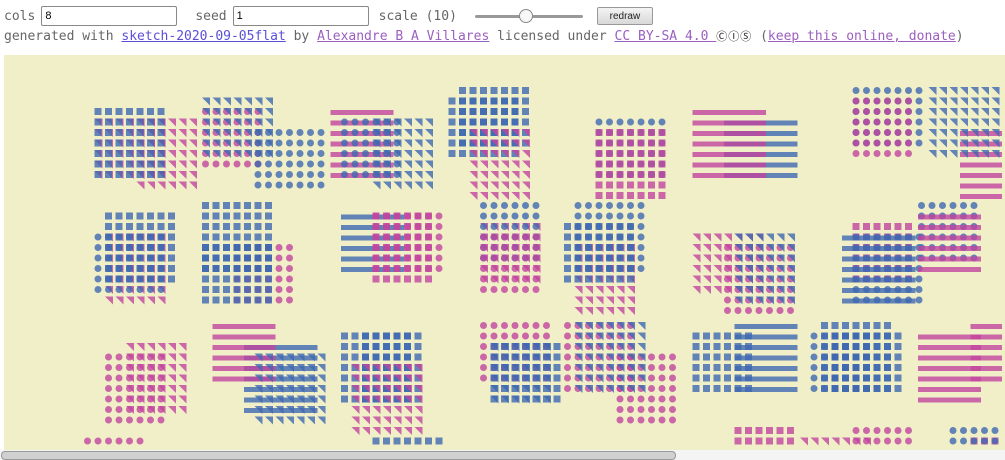 Image resolution: width=1005 pixels, height=460 pixels. Describe the element at coordinates (338, 455) in the screenshot. I see `scrollbar-thumb` at that location.